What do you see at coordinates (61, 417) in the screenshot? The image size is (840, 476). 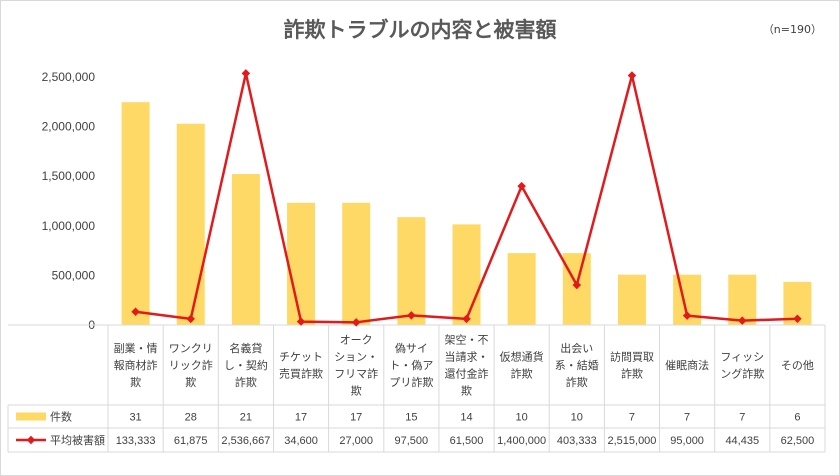 I see `legend-label-count: 件数` at bounding box center [61, 417].